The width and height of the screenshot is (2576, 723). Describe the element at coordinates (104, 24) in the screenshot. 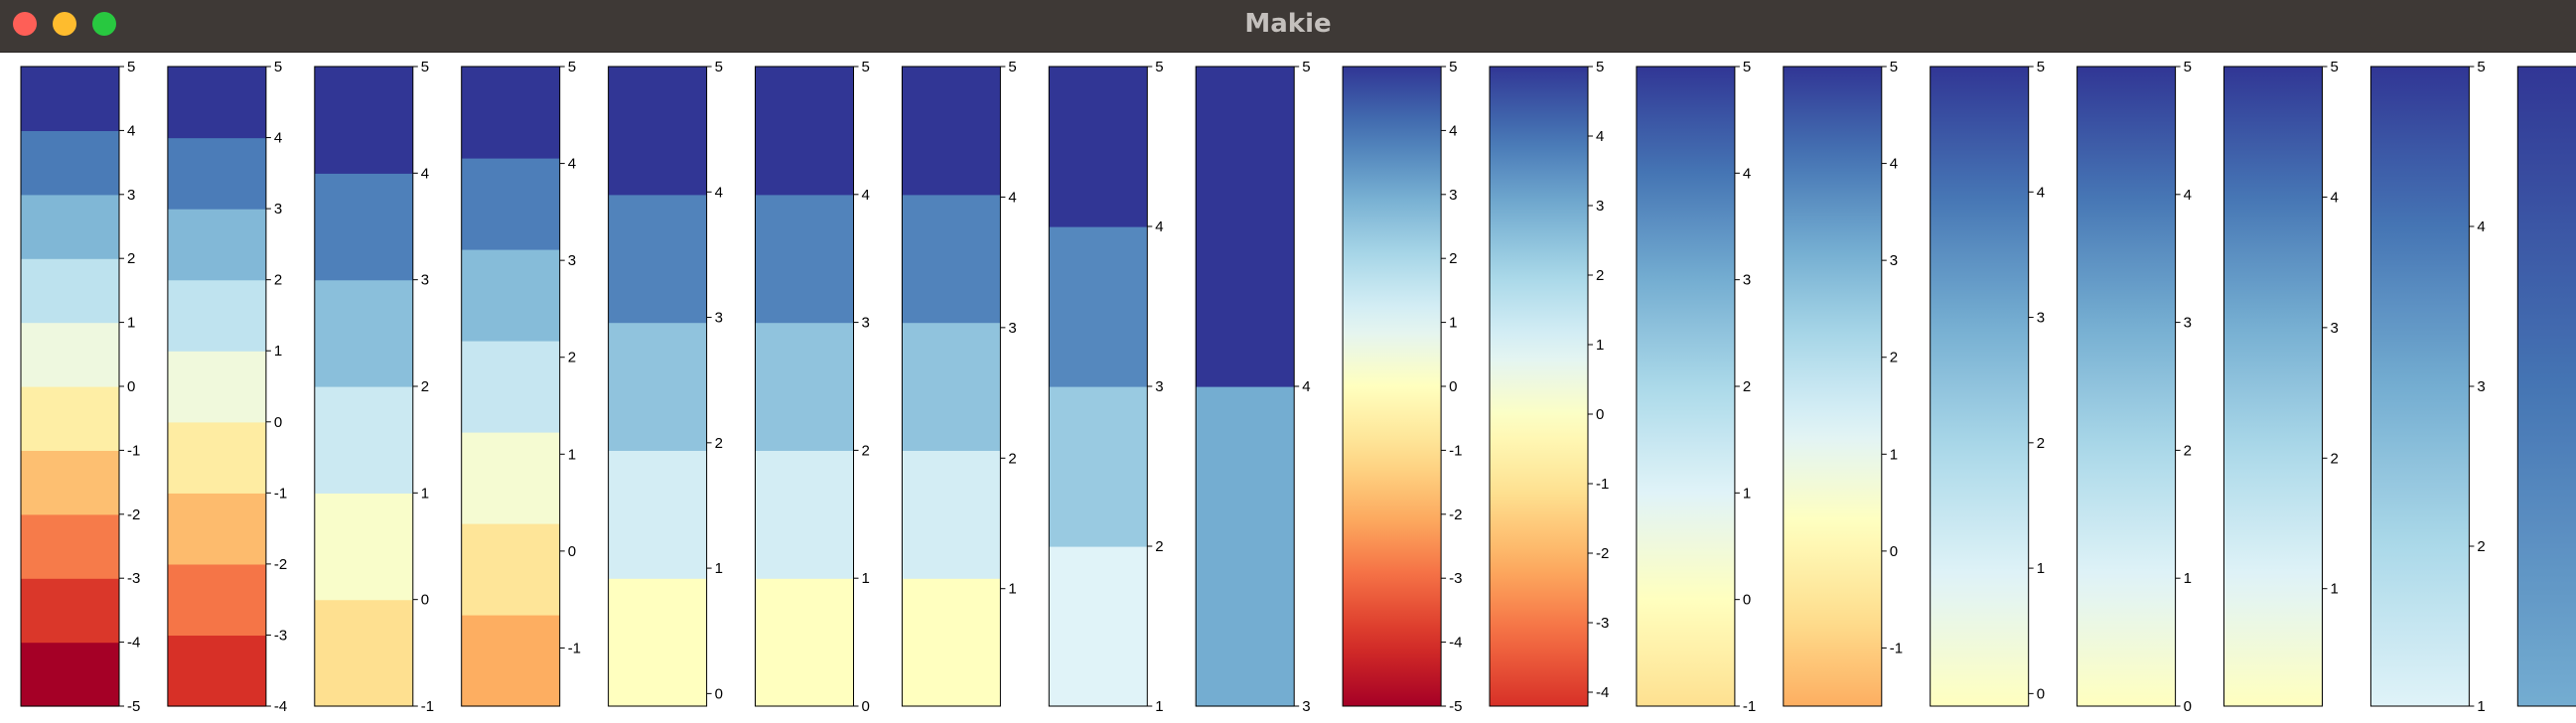

I see `zoom-window-button` at that location.